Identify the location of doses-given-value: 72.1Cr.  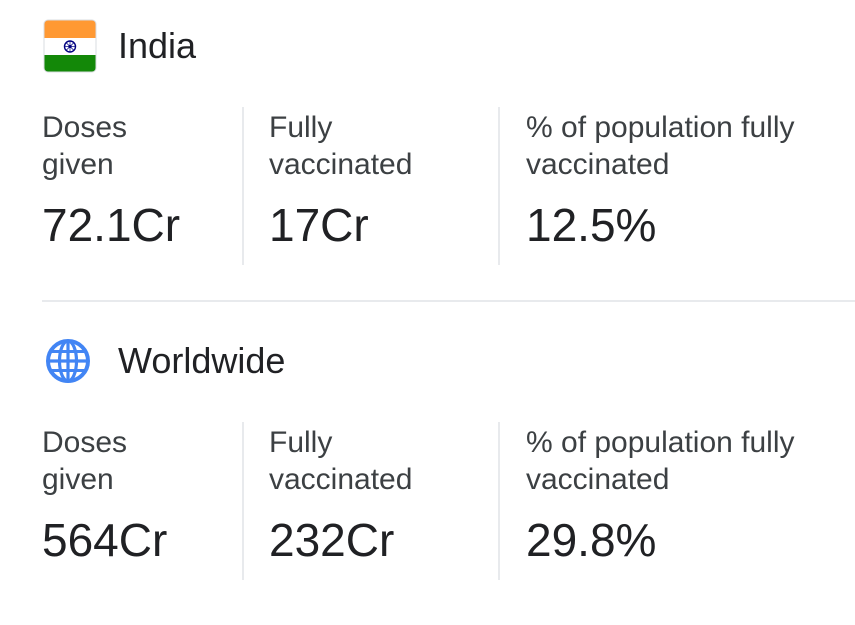
(111, 225).